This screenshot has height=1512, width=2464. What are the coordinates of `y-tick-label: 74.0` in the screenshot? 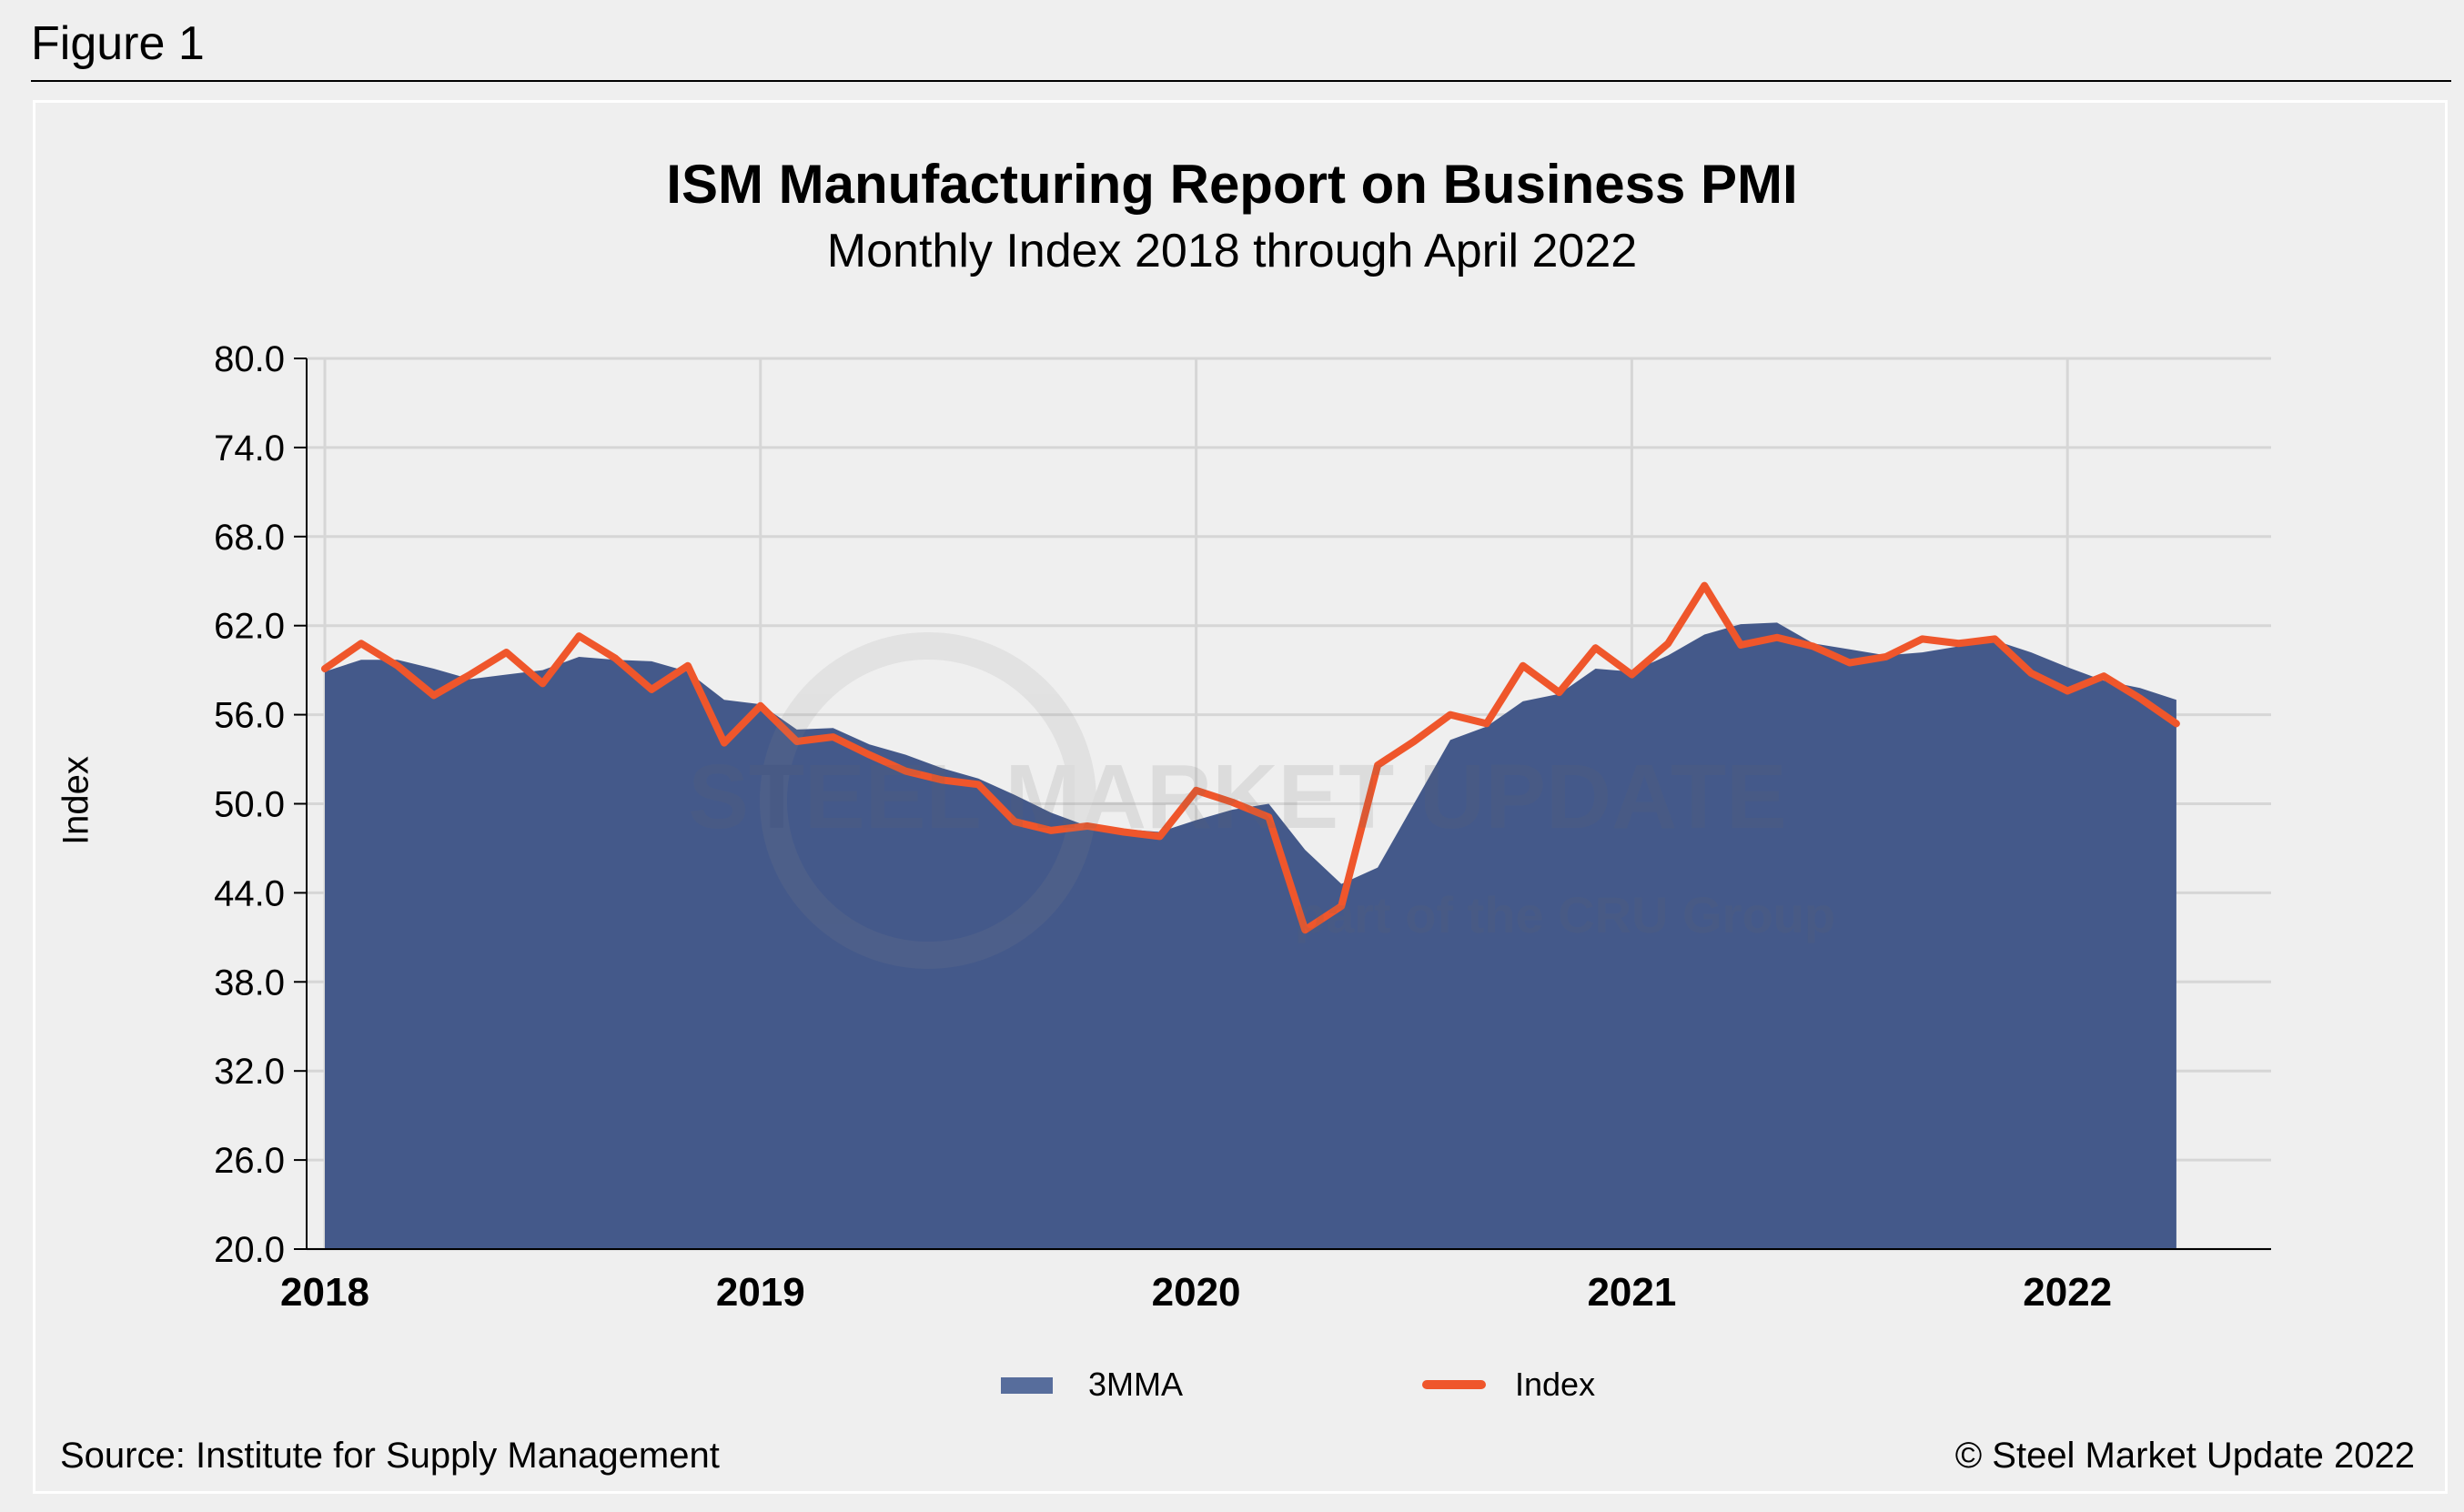 It's located at (249, 449).